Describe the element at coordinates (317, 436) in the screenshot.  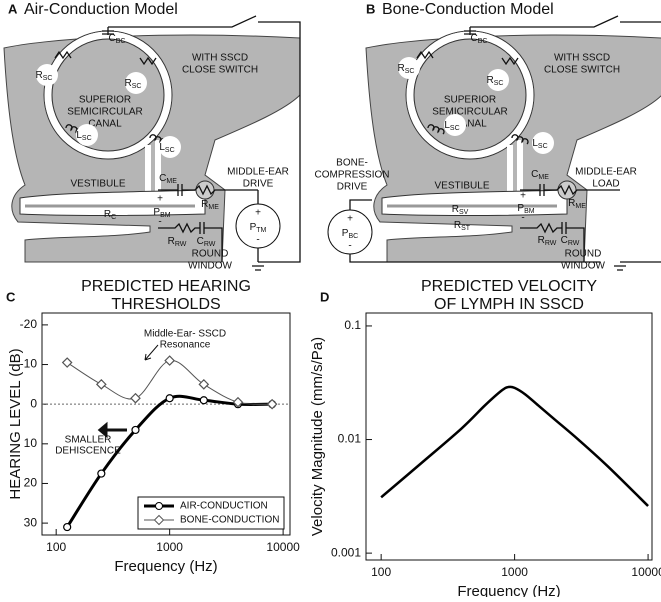
I see `y-axis-label: Velocity Magnitude (mm/s/Pa)` at that location.